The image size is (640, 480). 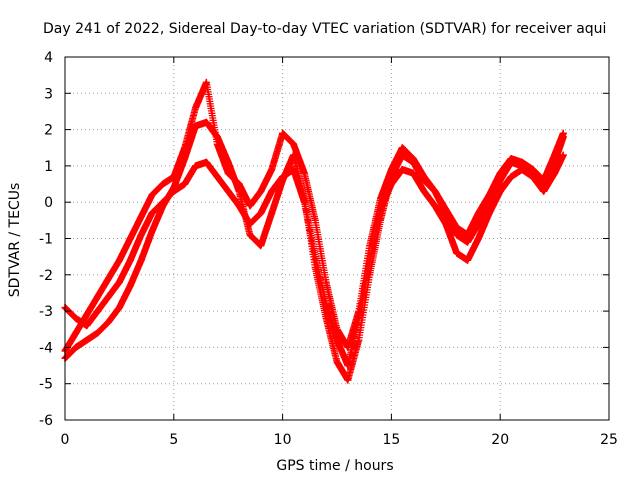 What do you see at coordinates (48, 203) in the screenshot?
I see `y-tick-label: 0` at bounding box center [48, 203].